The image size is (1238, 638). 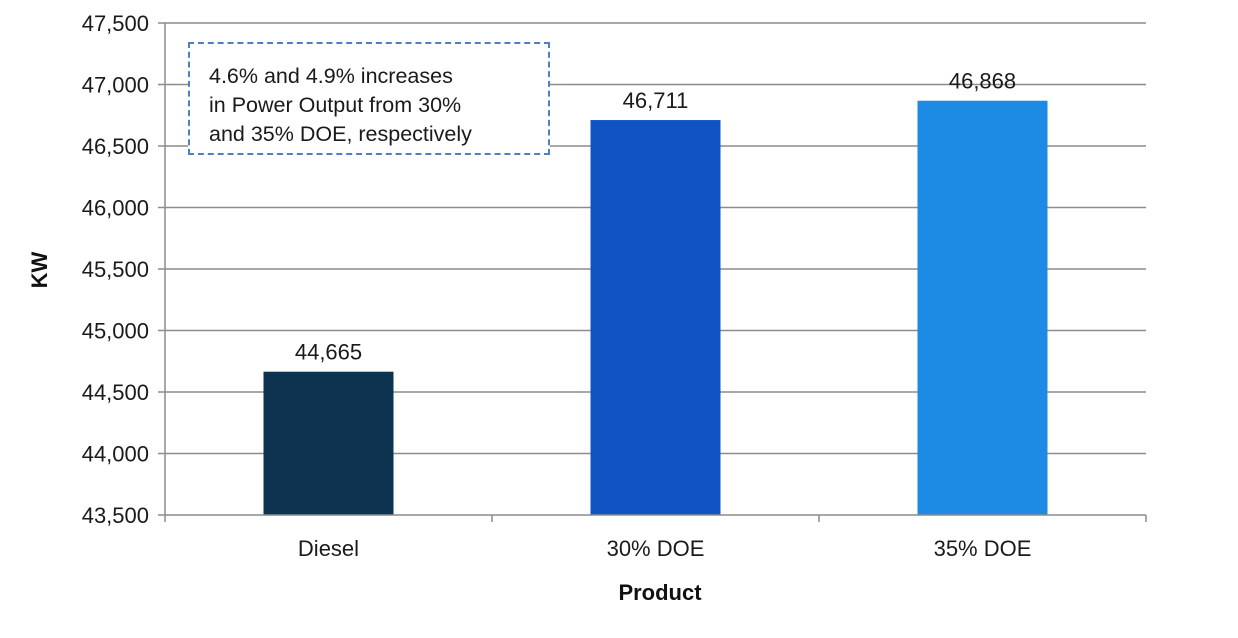 What do you see at coordinates (115, 23) in the screenshot?
I see `y-tick-label: 47,500` at bounding box center [115, 23].